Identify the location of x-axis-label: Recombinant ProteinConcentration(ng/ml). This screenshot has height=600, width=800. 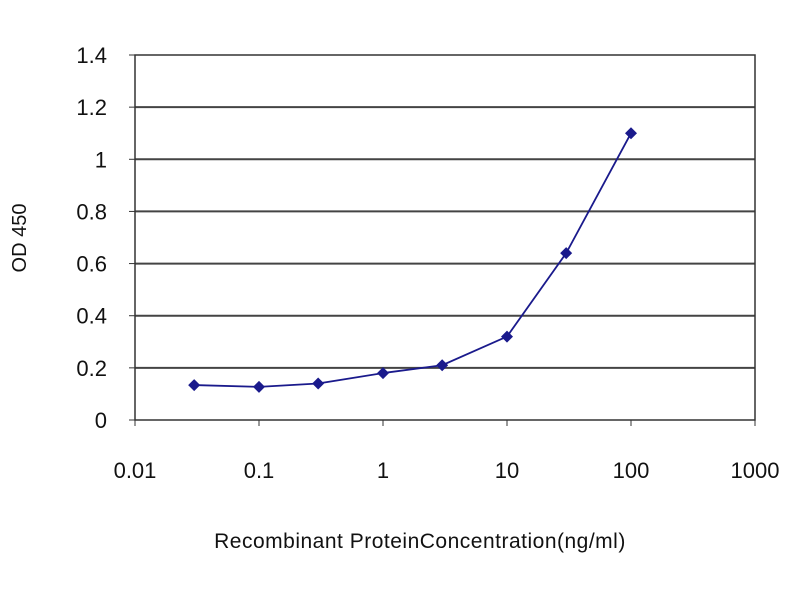
(420, 541).